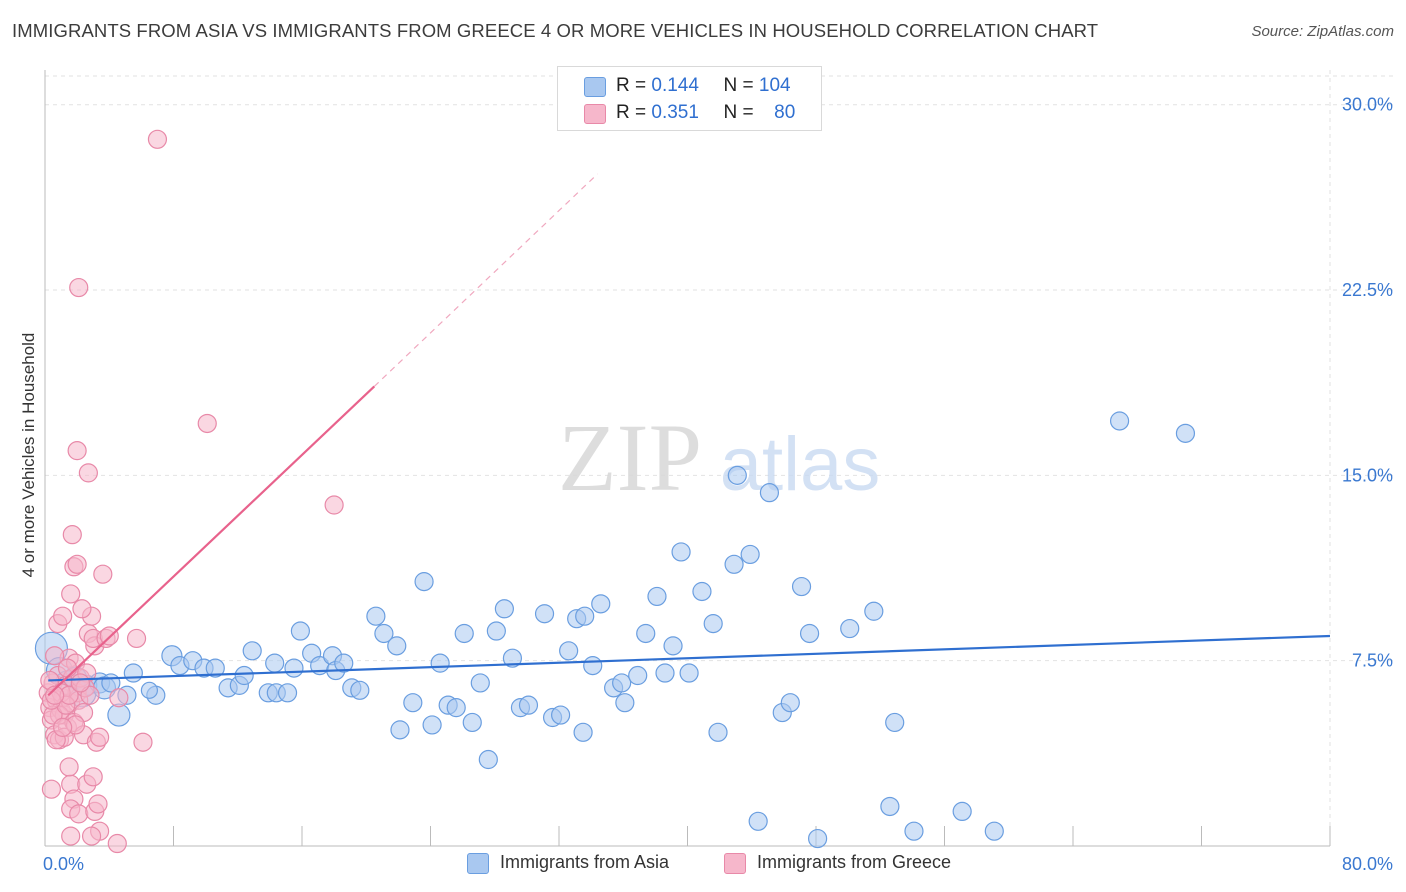 This screenshot has height=892, width=1406. Describe the element at coordinates (595, 87) in the screenshot. I see `asia-swatch` at that location.